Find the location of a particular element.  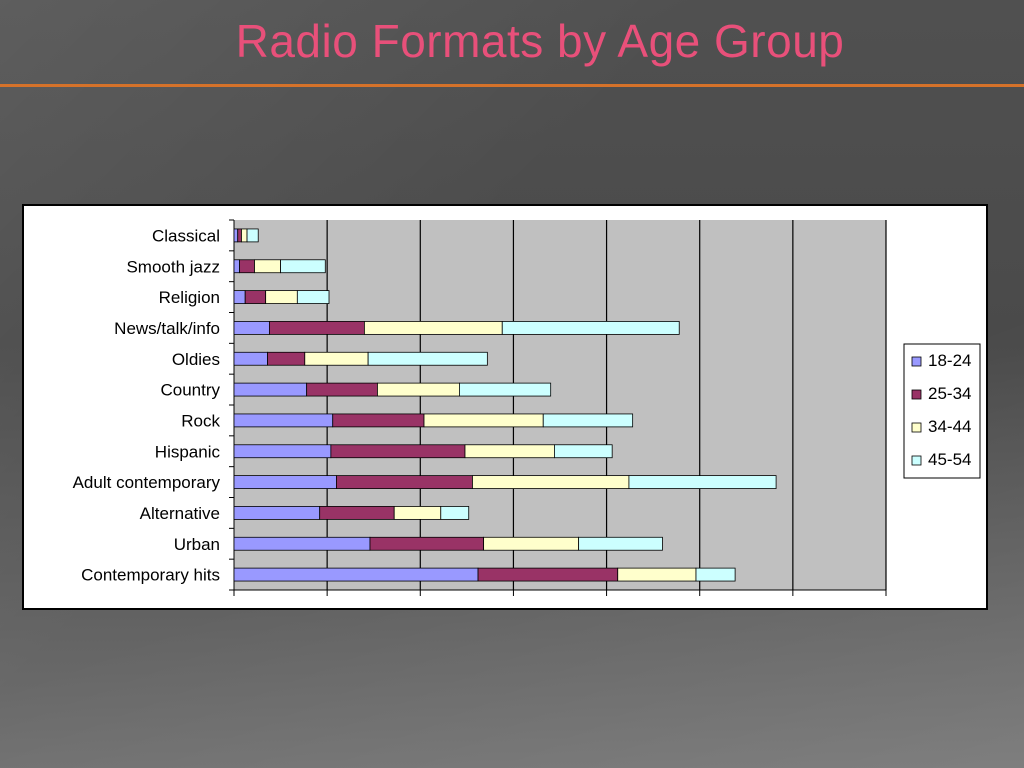

legend-label: 45-54 is located at coordinates (949, 459).